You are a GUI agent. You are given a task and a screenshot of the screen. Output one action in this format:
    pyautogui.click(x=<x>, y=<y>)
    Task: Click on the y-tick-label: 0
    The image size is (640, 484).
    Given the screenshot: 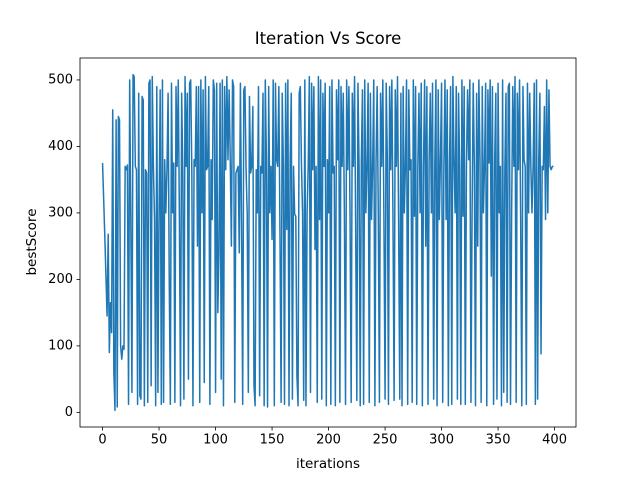 What is the action you would take?
    pyautogui.click(x=69, y=412)
    